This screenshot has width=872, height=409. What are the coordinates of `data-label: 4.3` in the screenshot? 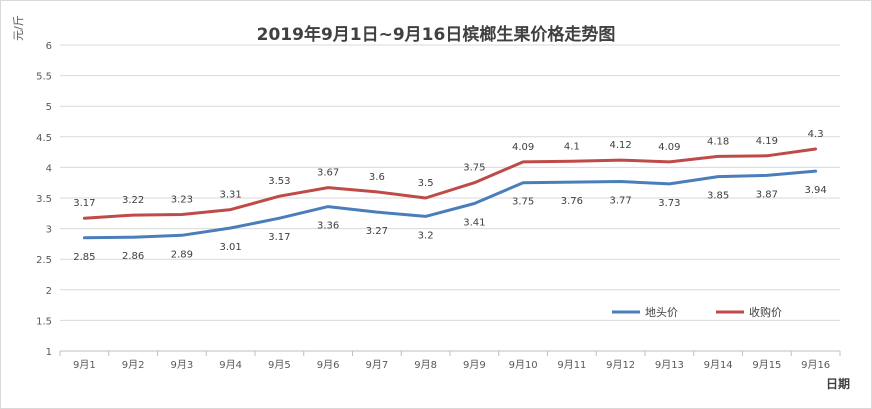 It's located at (816, 134).